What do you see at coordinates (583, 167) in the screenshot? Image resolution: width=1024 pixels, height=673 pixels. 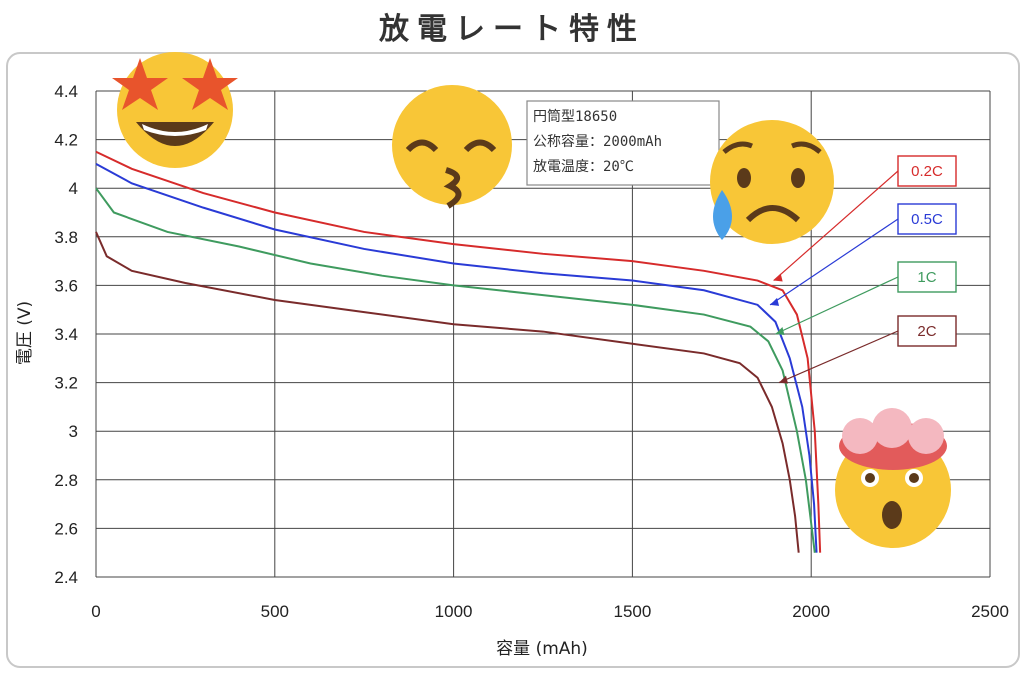 I see `annotation-line-3: 放電温度：20℃` at bounding box center [583, 167].